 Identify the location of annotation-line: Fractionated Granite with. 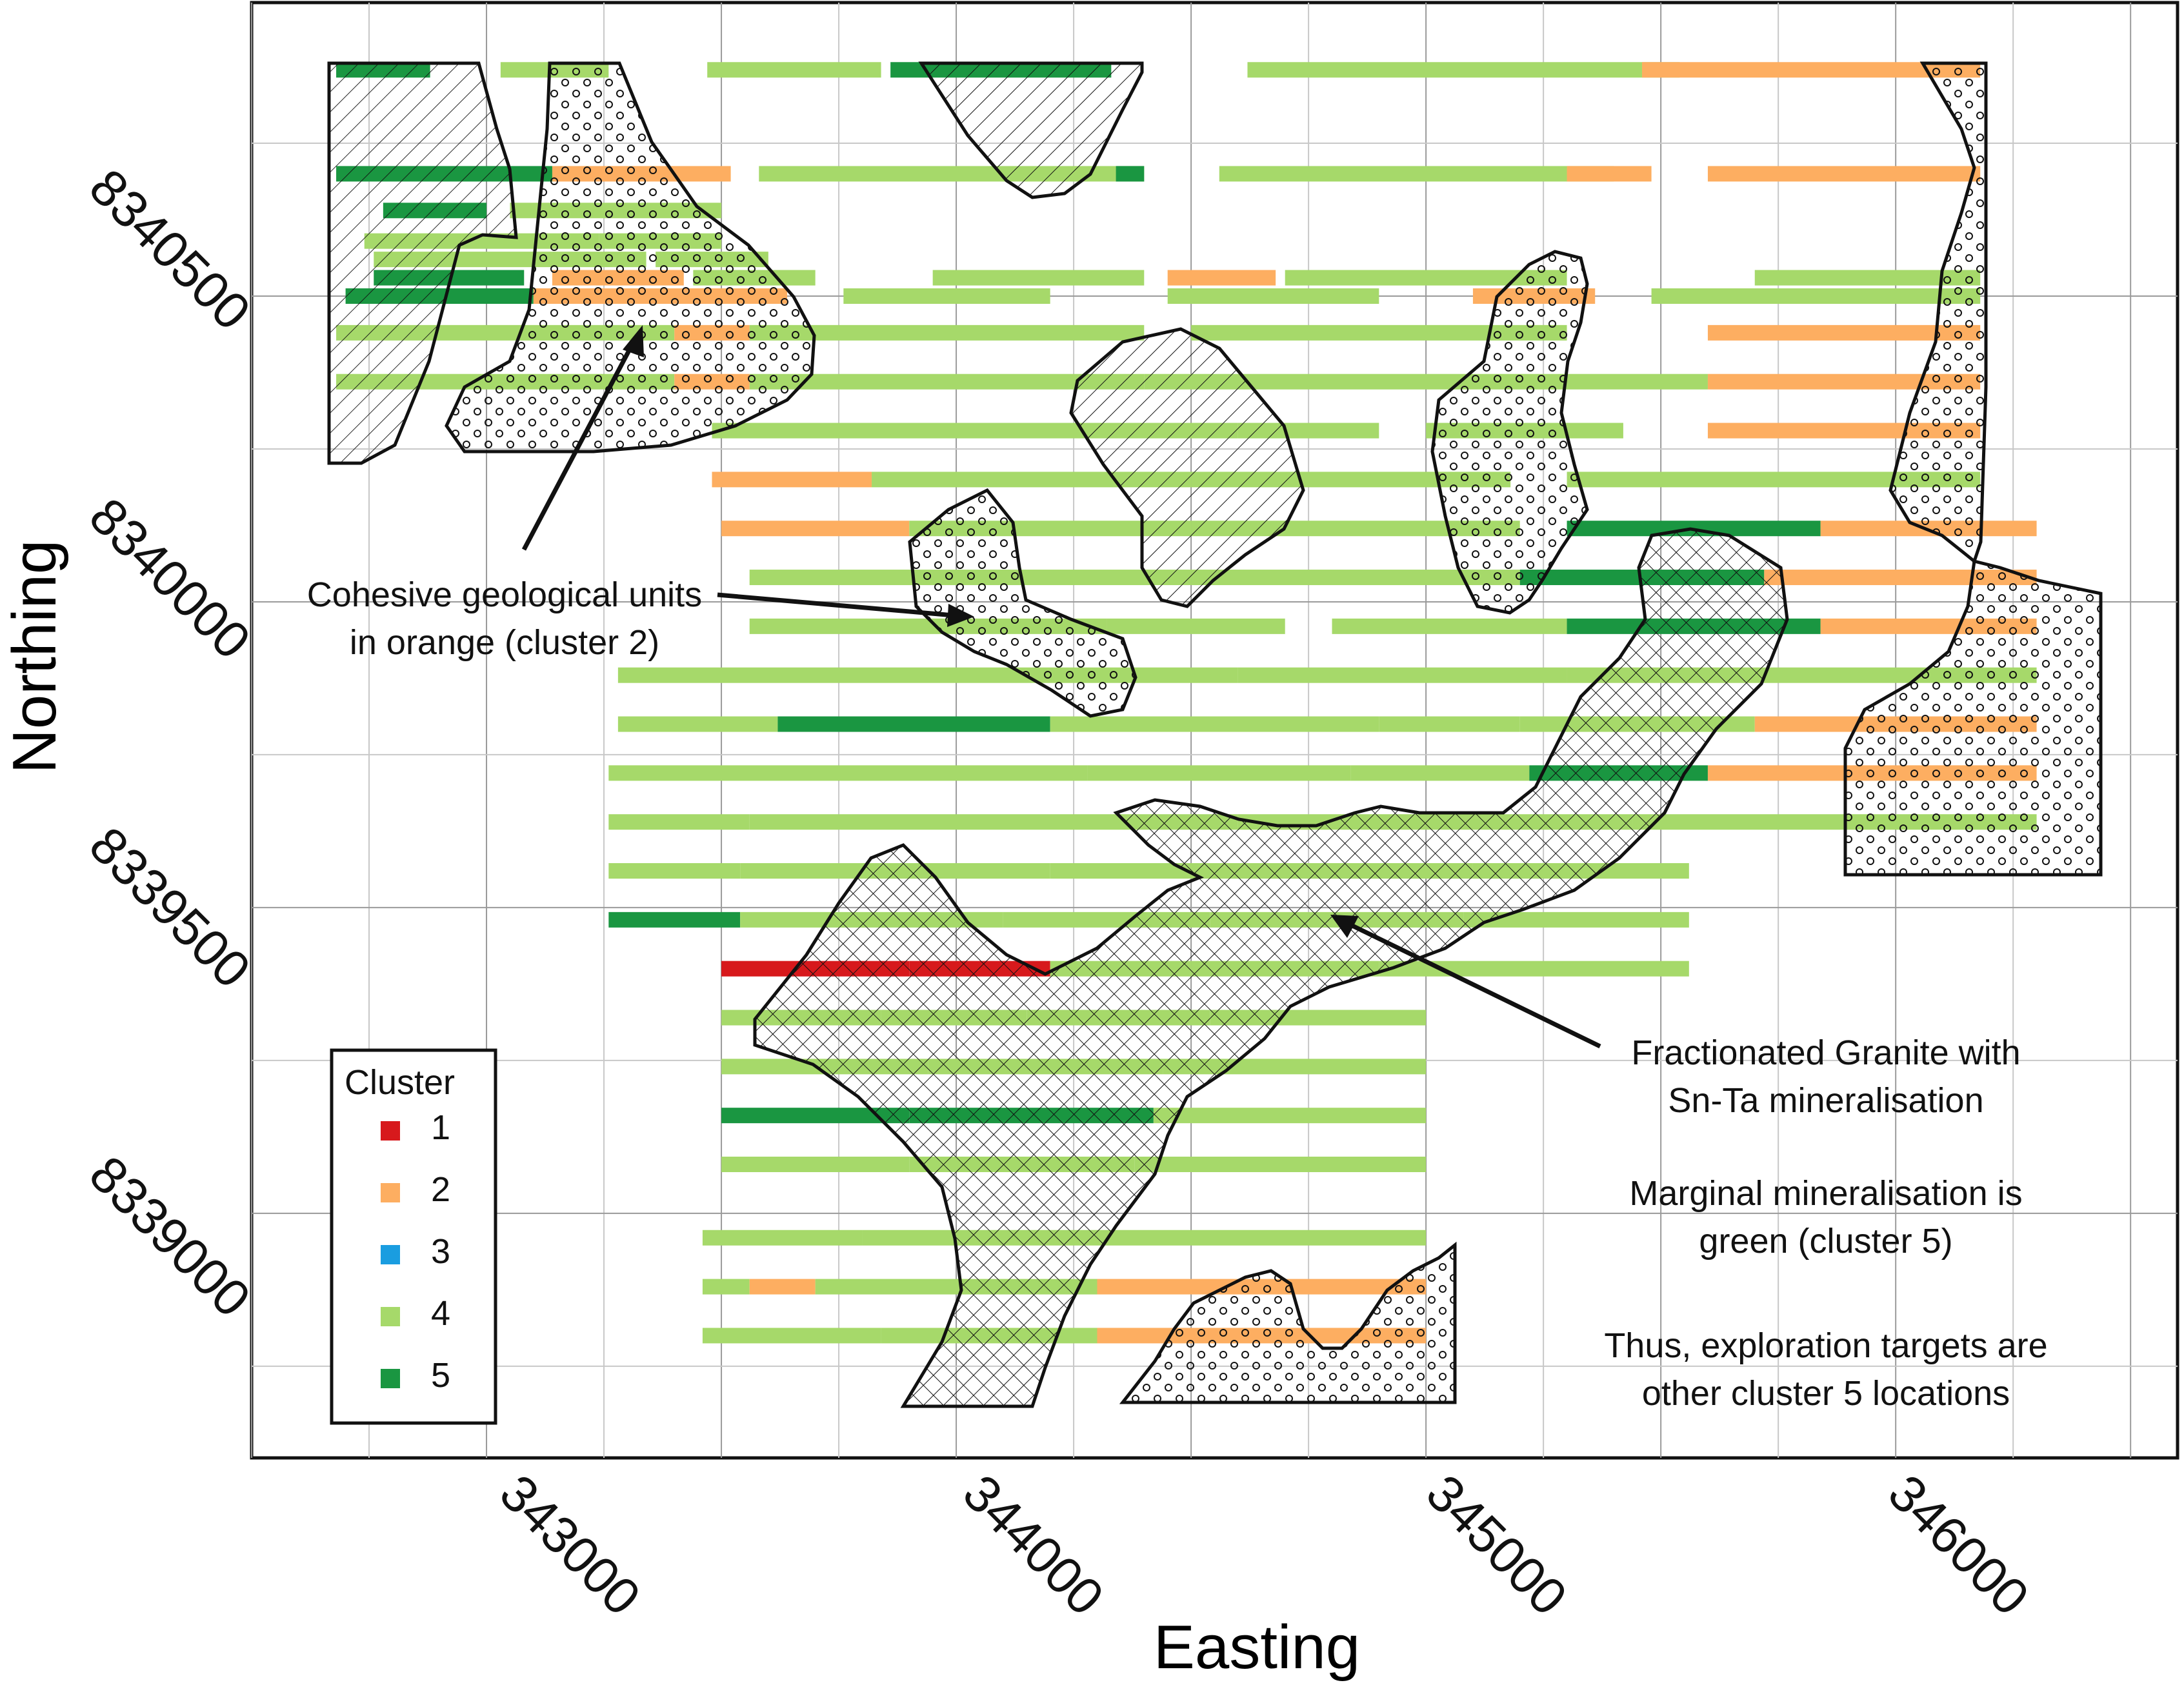
(1825, 1052).